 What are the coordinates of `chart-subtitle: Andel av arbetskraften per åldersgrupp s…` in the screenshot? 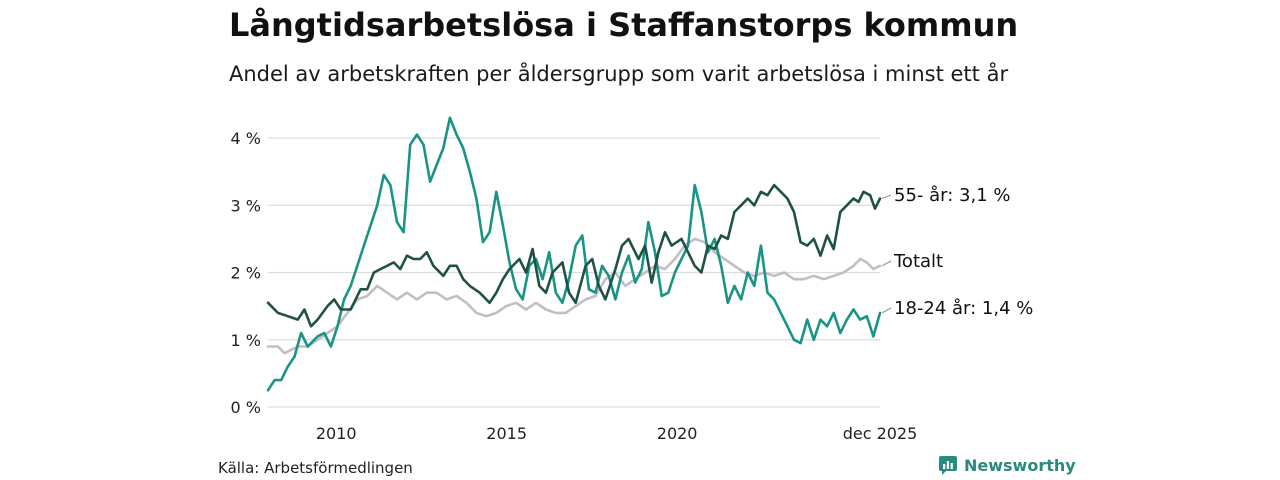 It's located at (619, 74).